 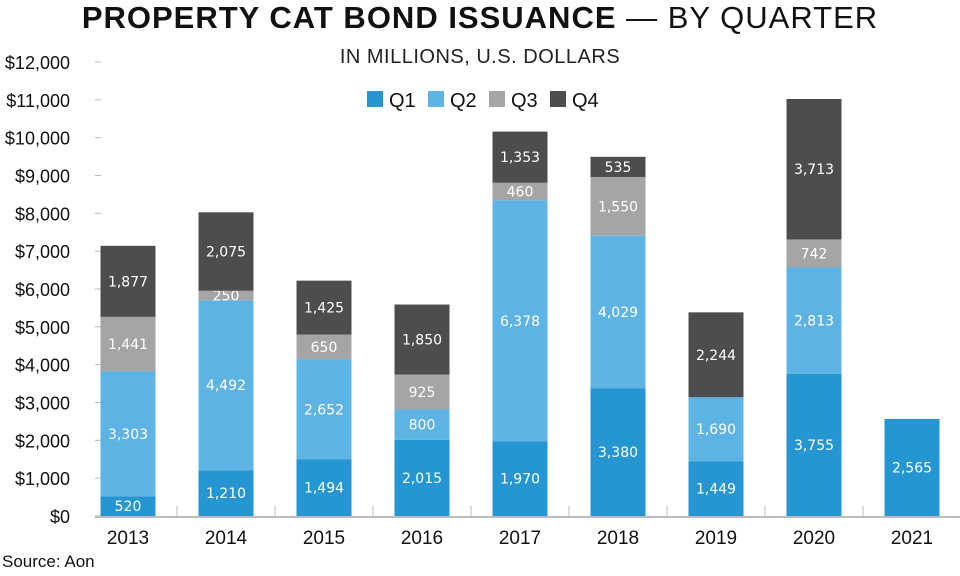 What do you see at coordinates (912, 538) in the screenshot?
I see `x-tick-label: 2021` at bounding box center [912, 538].